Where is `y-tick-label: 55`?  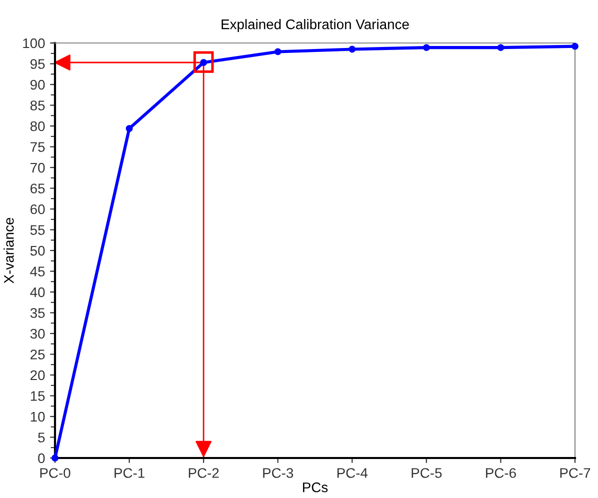 y-tick-label: 55 is located at coordinates (37, 230).